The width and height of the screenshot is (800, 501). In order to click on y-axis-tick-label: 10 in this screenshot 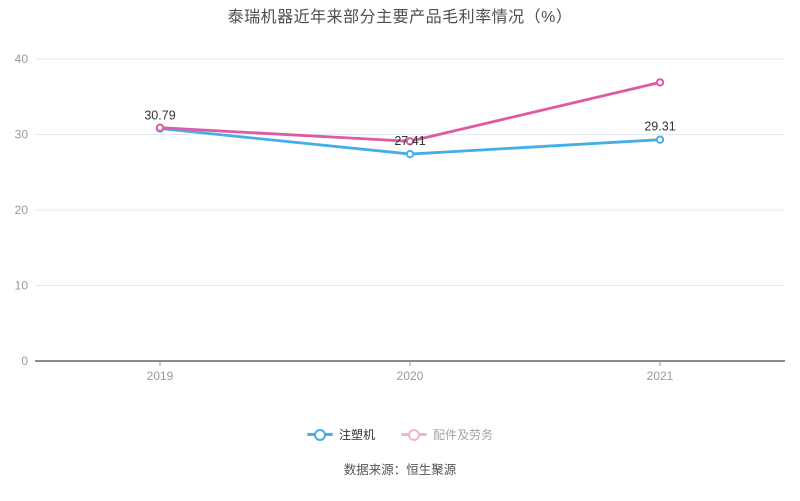, I will do `click(22, 286)`.